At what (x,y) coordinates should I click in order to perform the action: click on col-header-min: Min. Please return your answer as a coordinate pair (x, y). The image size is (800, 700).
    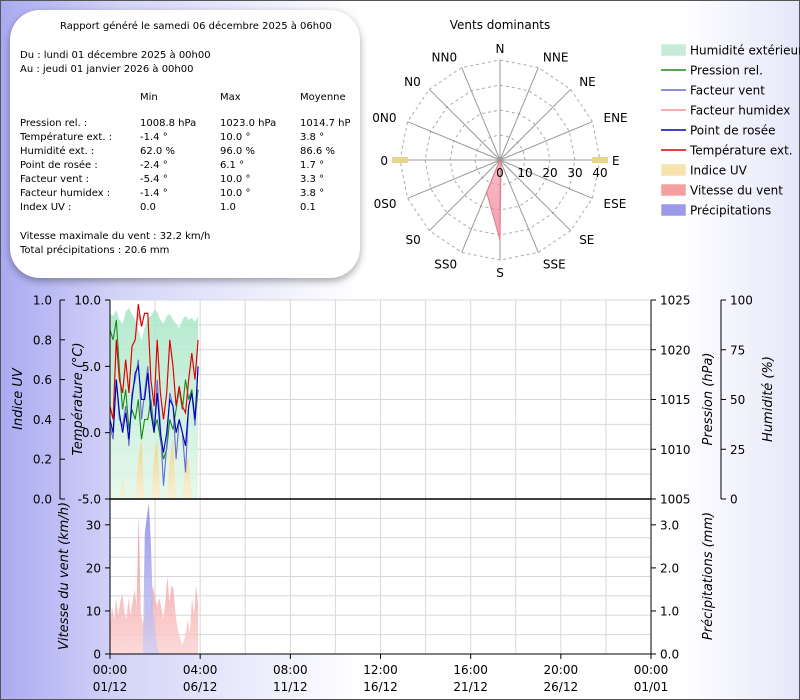
    Looking at the image, I should click on (149, 97).